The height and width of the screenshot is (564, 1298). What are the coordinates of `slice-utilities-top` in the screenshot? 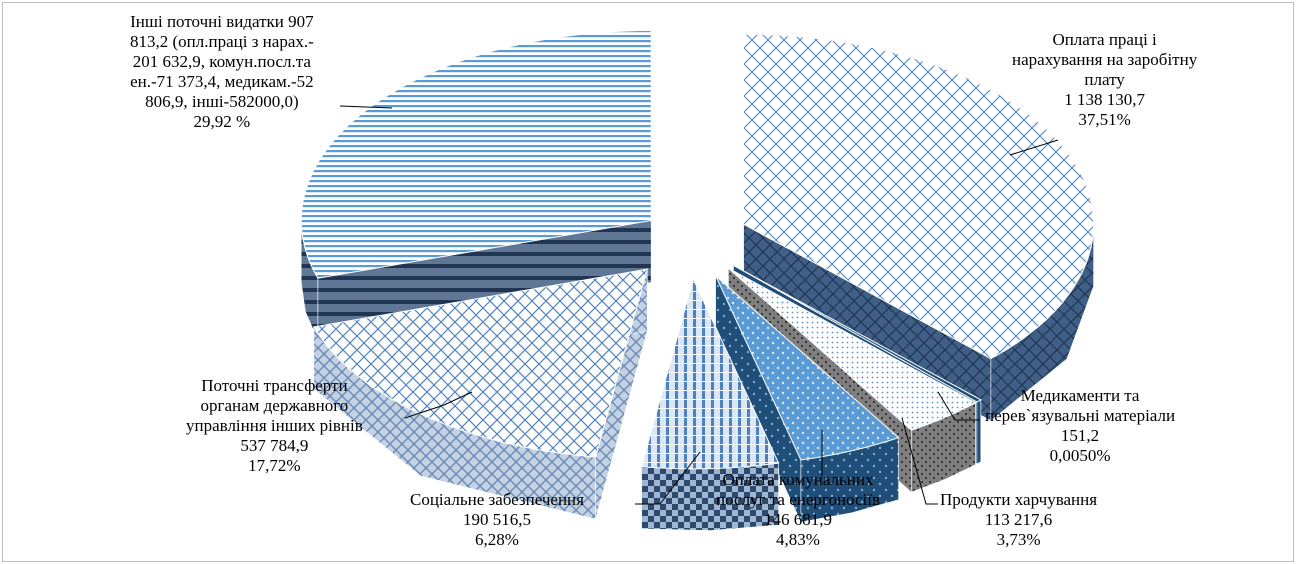 It's located at (807, 368).